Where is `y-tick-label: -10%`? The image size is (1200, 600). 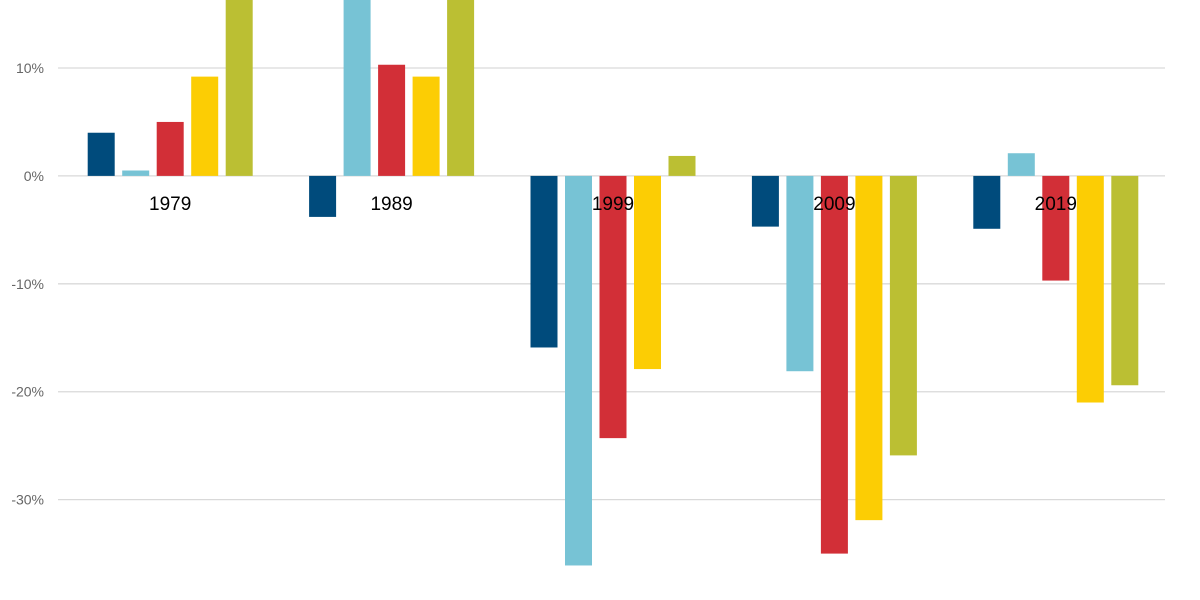 y-tick-label: -10% is located at coordinates (27, 284).